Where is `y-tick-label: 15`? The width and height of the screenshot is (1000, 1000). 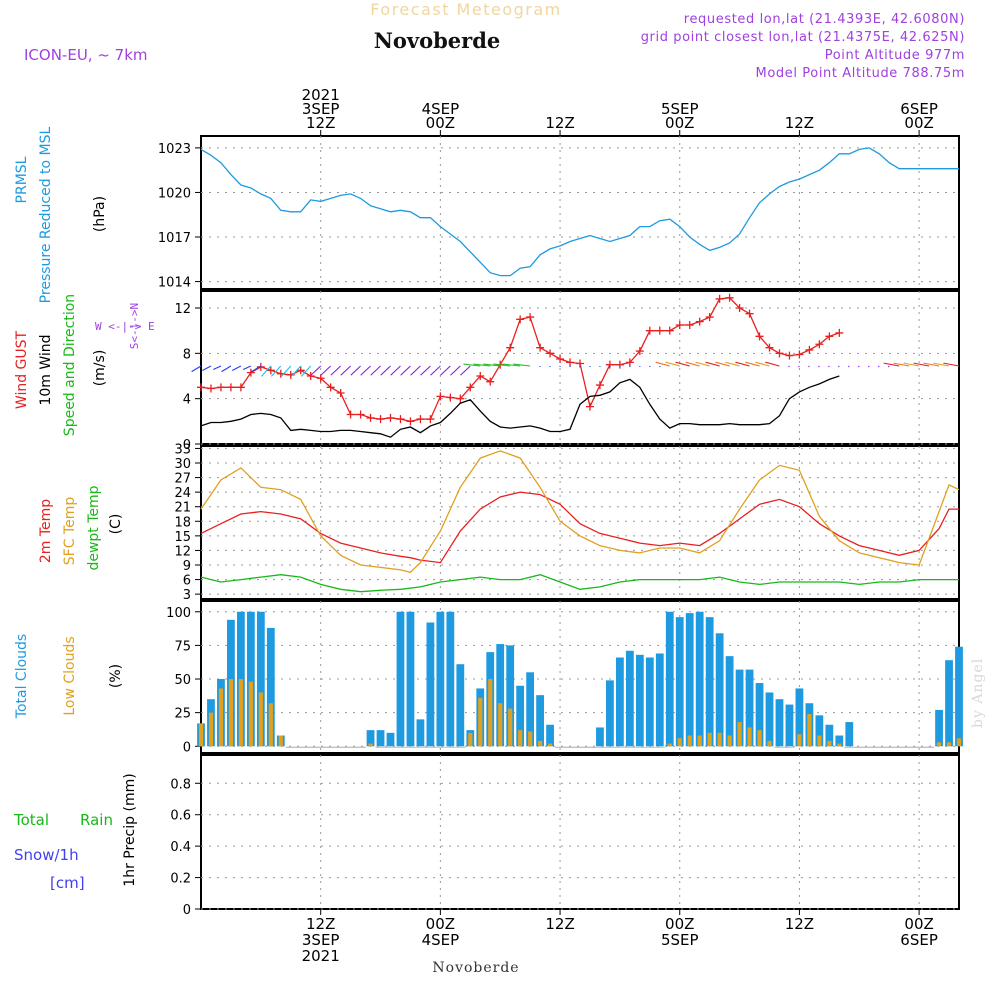 y-tick-label: 15 is located at coordinates (182, 537).